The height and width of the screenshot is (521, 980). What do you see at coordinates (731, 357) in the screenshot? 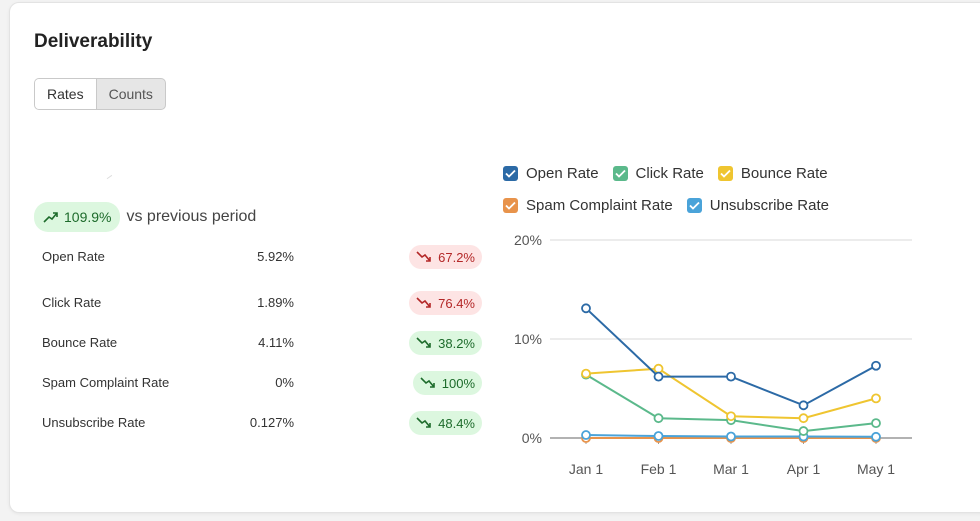
I see `series-line-open-rate` at bounding box center [731, 357].